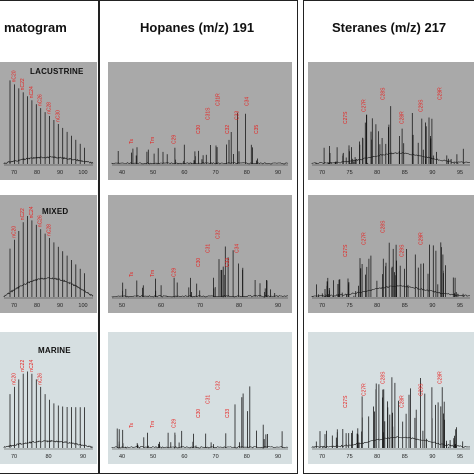  What do you see at coordinates (50, 108) in the screenshot?
I see `peak-label: nC28` at bounding box center [50, 108].